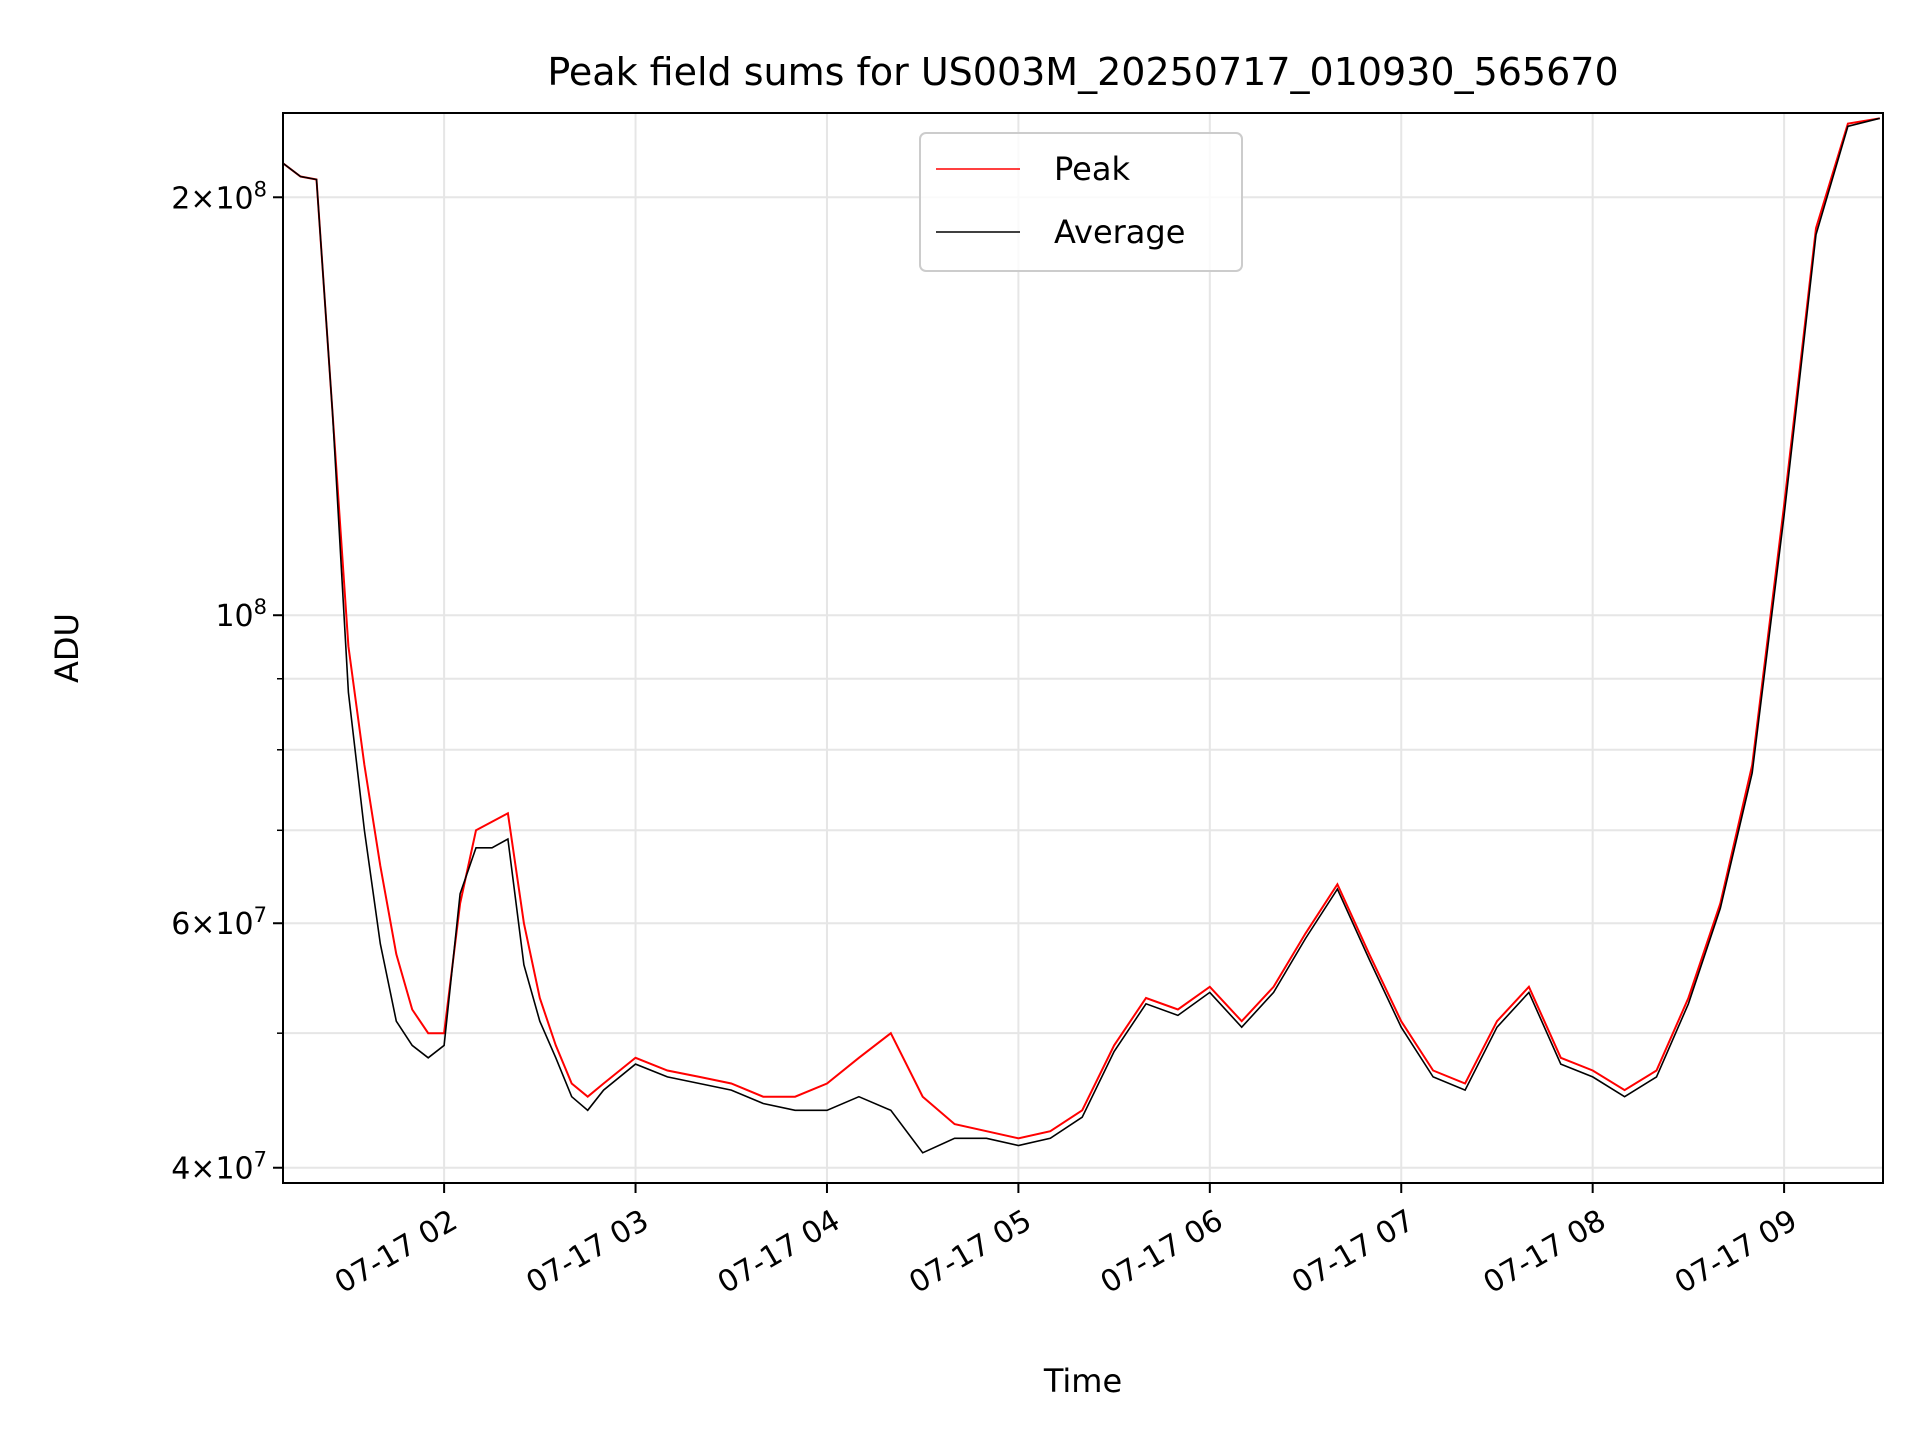  I want to click on y-tick-label: 108, so click(241, 614).